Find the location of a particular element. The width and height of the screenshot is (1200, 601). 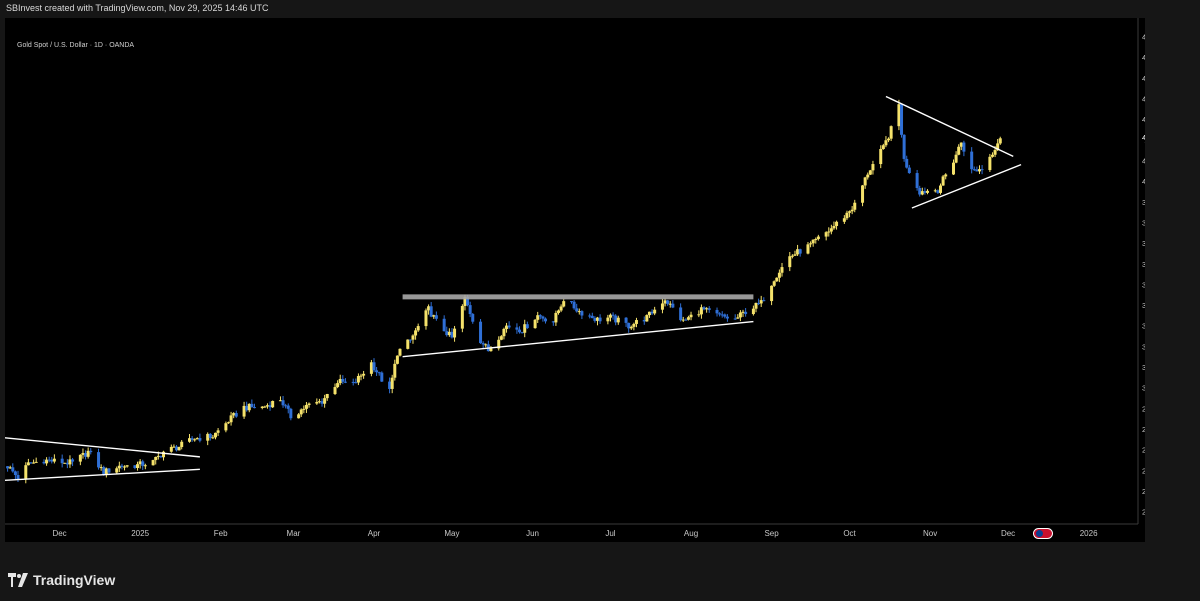

last-price-label: 4,215.820 is located at coordinates (1143, 137).